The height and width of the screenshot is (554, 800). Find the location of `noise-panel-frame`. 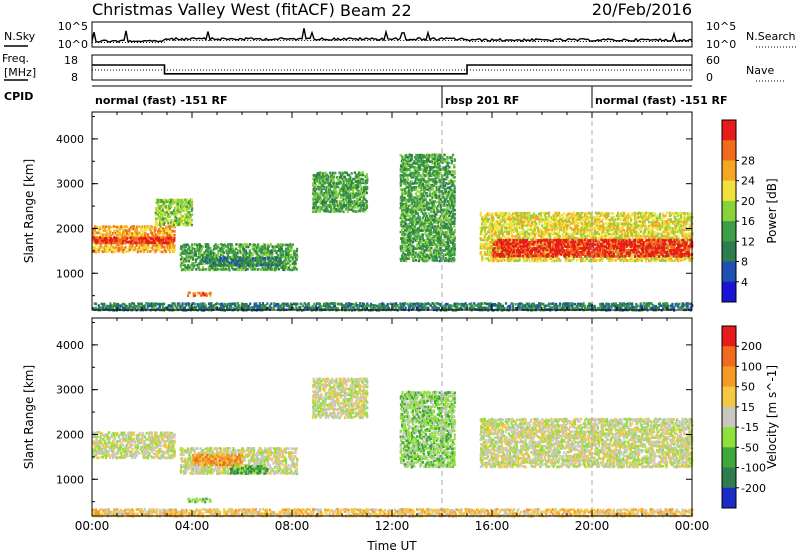

noise-panel-frame is located at coordinates (392, 34).